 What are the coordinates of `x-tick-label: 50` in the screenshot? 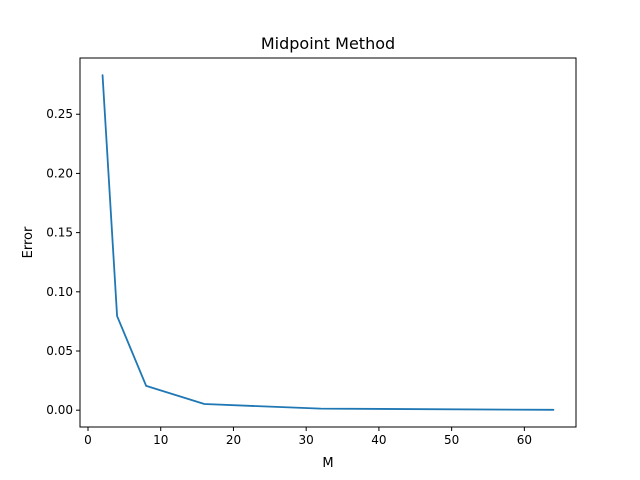 It's located at (451, 440).